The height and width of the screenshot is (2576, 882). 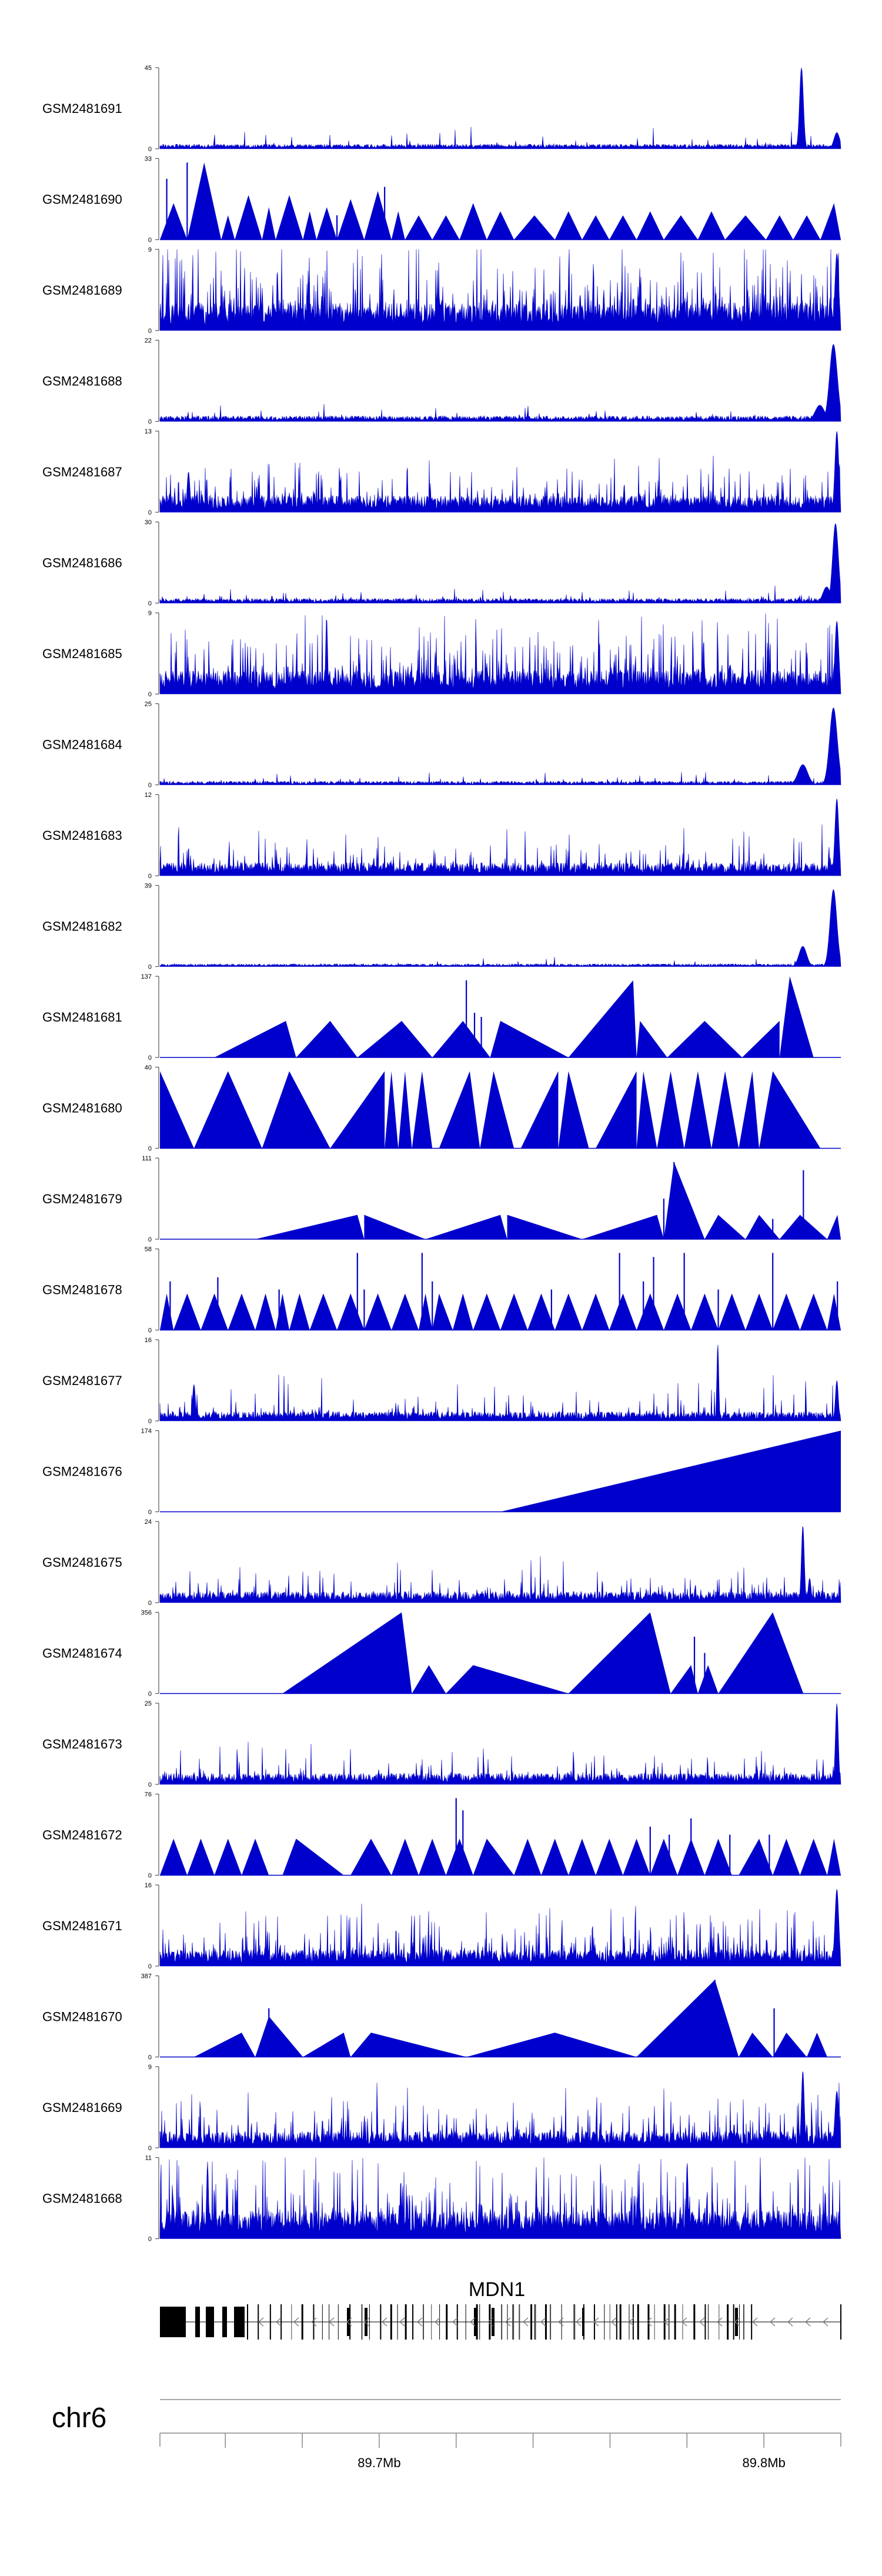 I want to click on track-GSM2481683: GSM2481683 12 0, so click(x=441, y=836).